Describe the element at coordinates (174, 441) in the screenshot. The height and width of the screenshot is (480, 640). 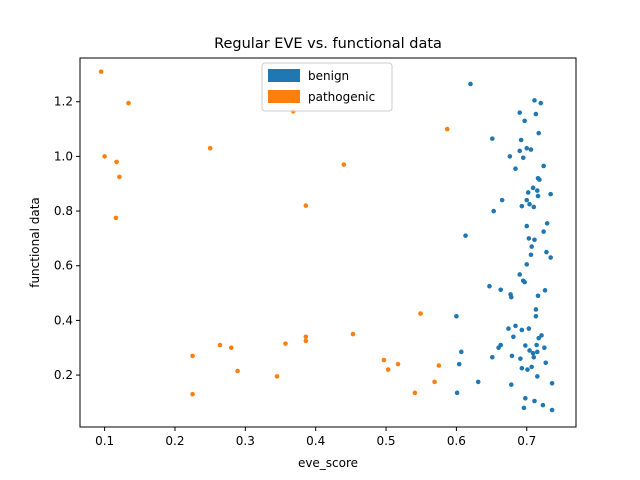
I see `x-tick-label: 0.2` at that location.